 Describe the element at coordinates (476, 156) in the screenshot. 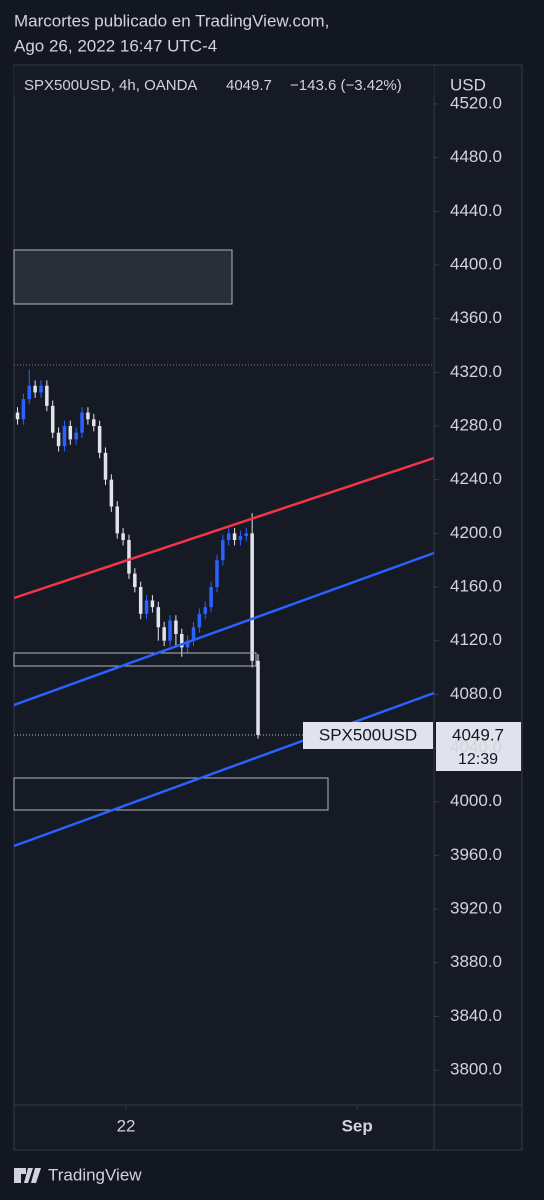

I see `y-tick-label: 4480.0` at that location.